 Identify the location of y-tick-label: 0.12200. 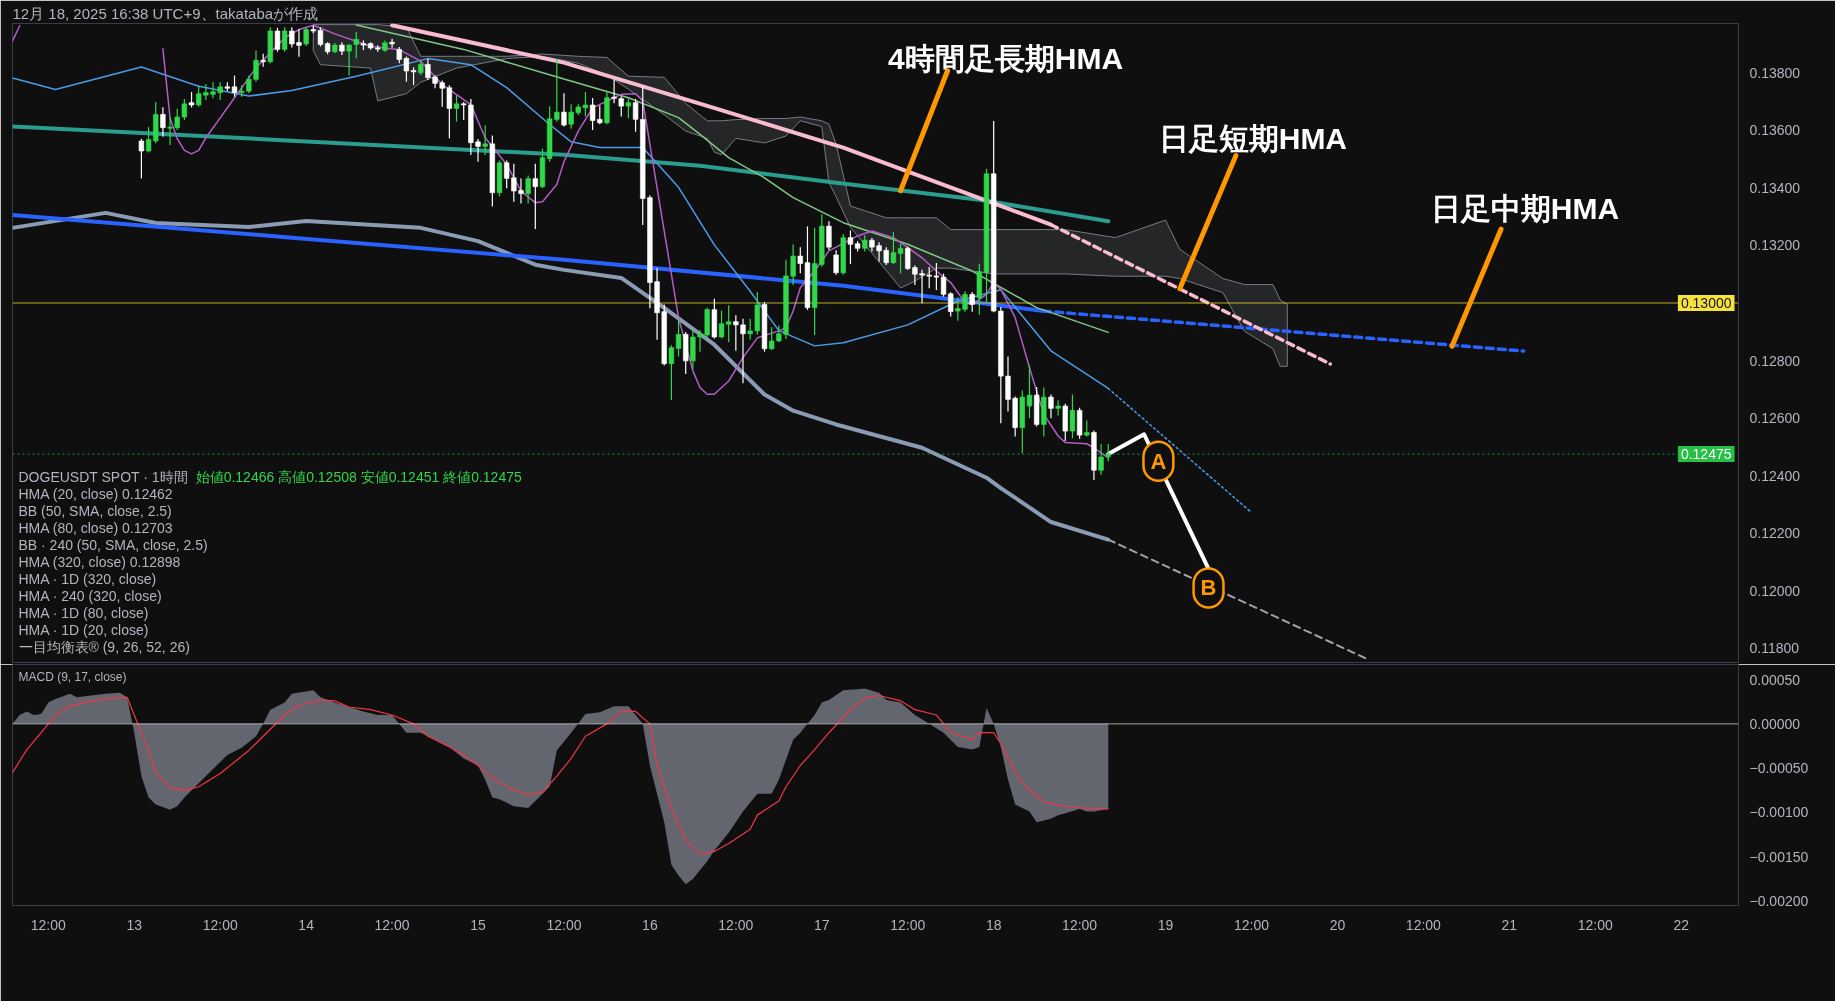
(1775, 533).